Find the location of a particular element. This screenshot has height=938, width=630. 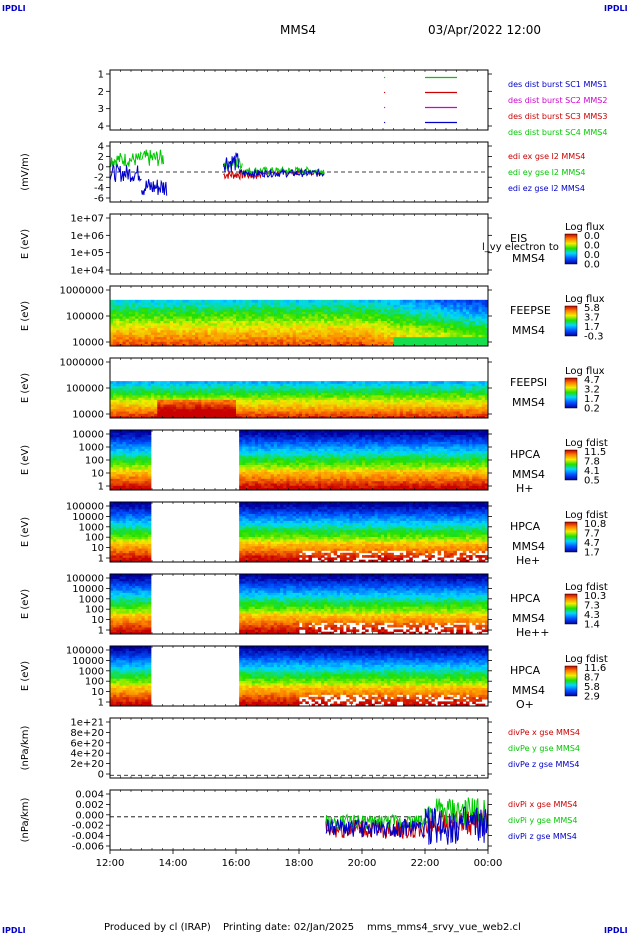

y-tick-label: 100000 is located at coordinates (85, 389).